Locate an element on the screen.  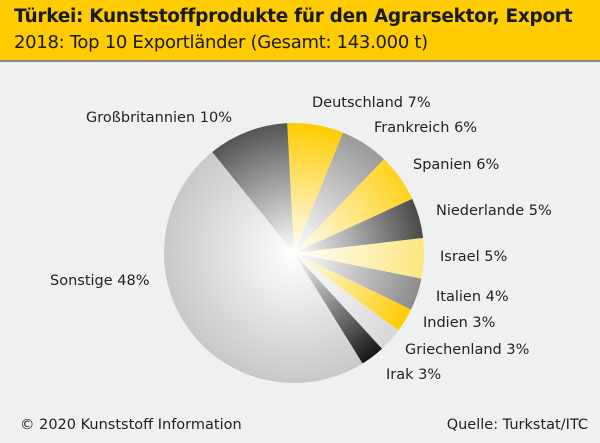
pie-slice-irak is located at coordinates (338, 308).